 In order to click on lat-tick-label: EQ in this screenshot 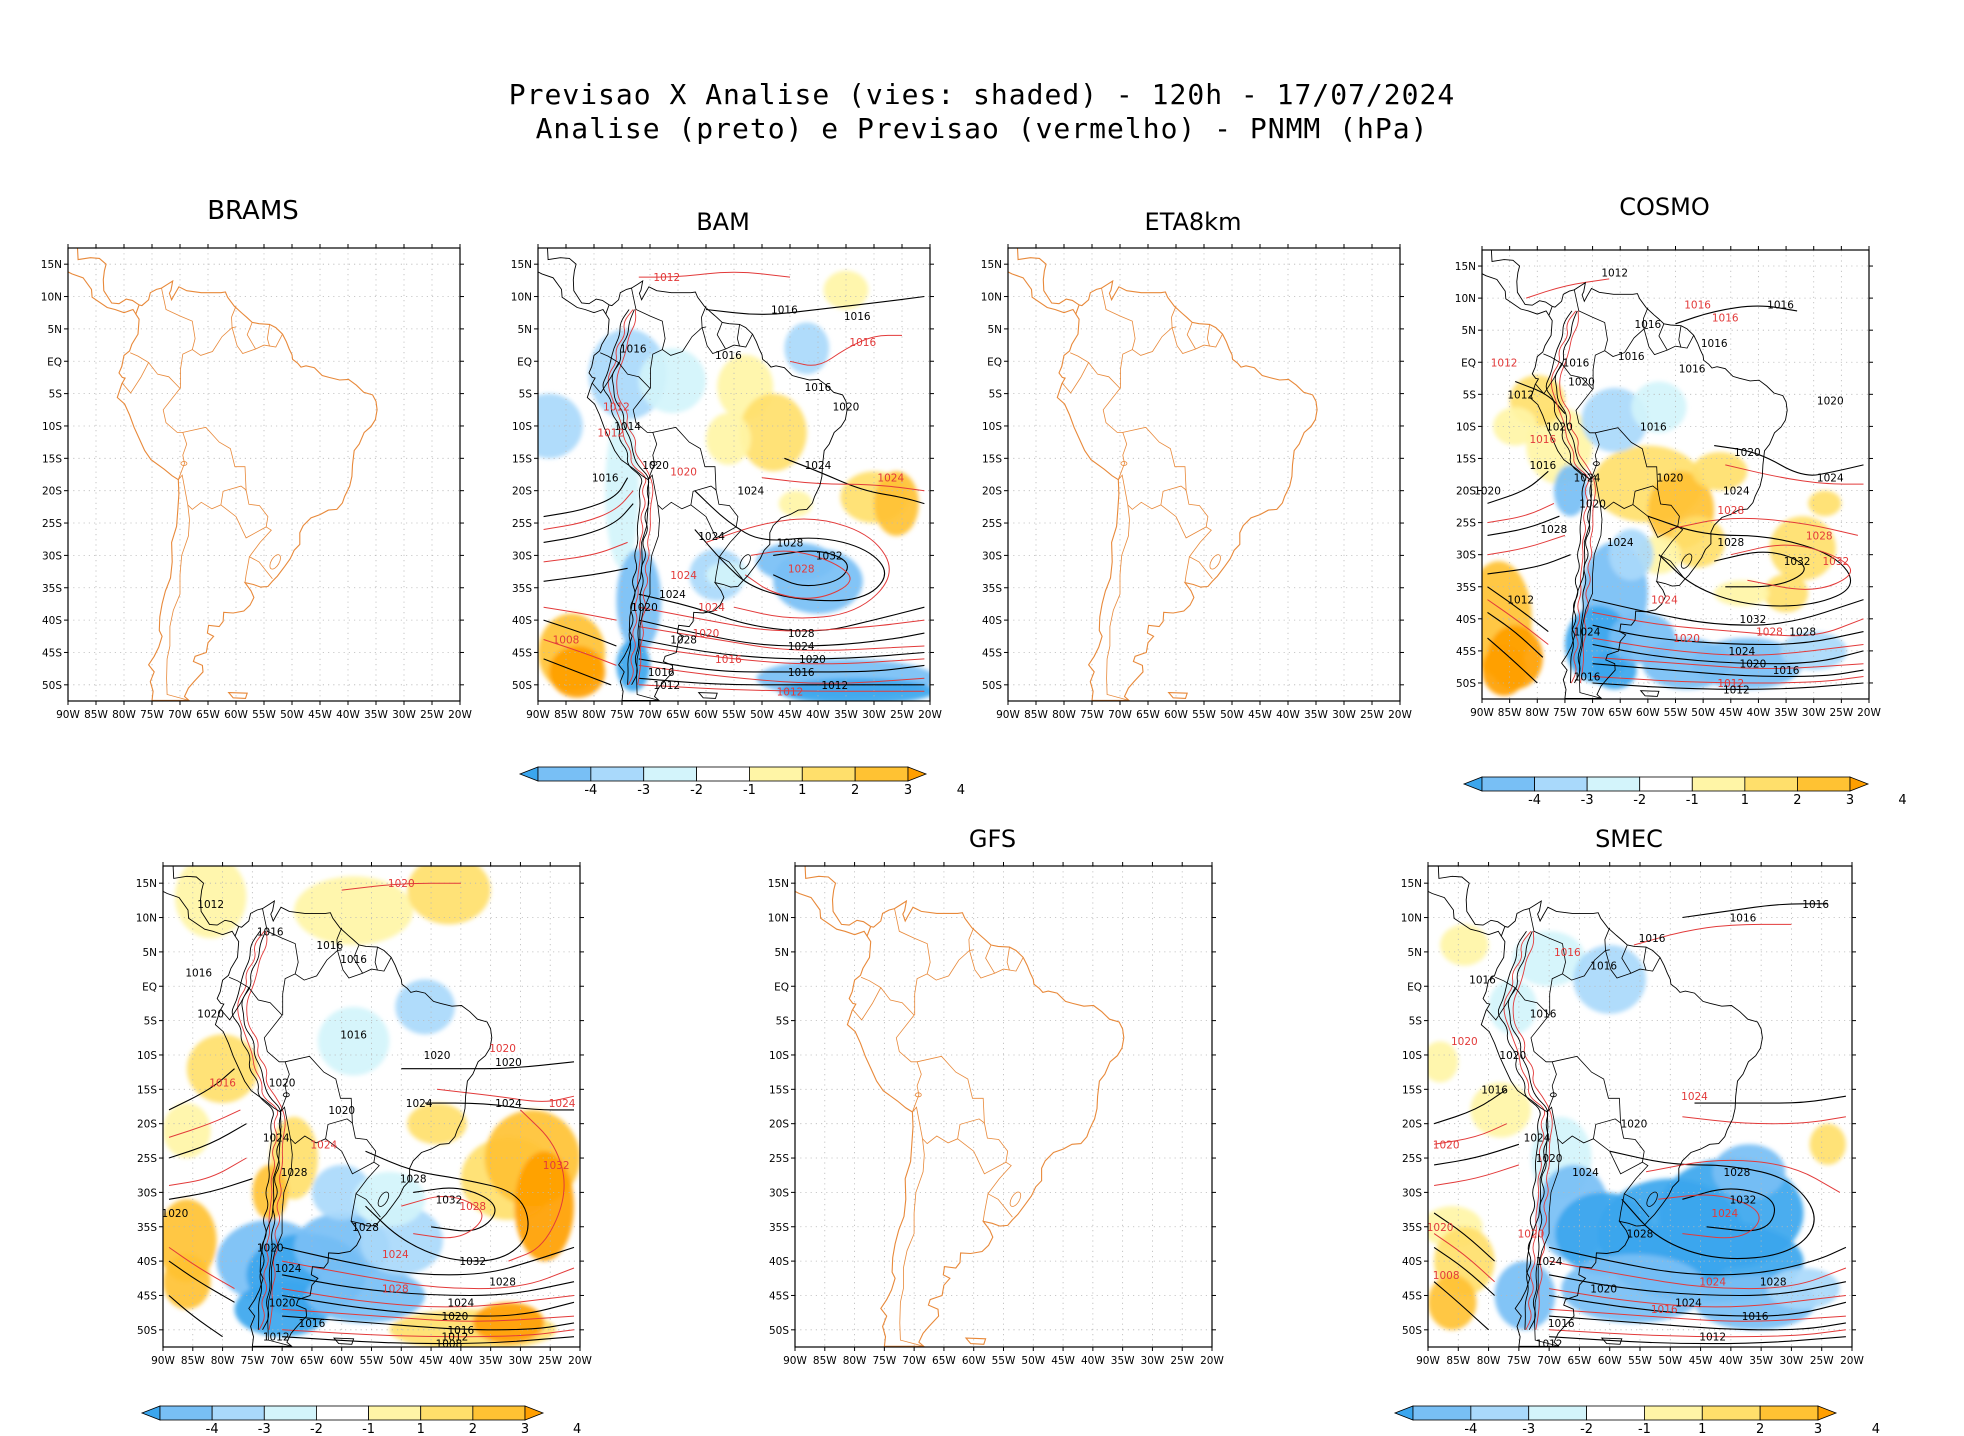, I will do `click(1468, 363)`.